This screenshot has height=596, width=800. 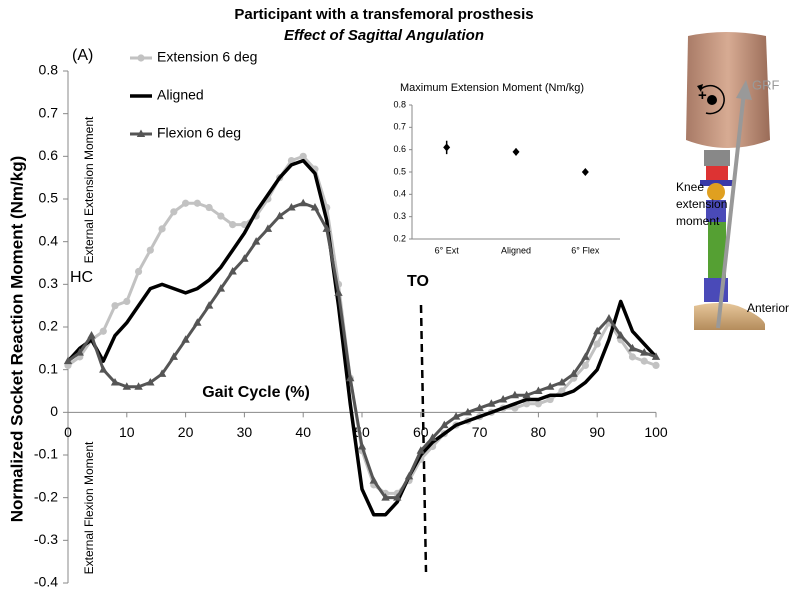 I want to click on inset-y-tick-label: 0.4, so click(x=399, y=194).